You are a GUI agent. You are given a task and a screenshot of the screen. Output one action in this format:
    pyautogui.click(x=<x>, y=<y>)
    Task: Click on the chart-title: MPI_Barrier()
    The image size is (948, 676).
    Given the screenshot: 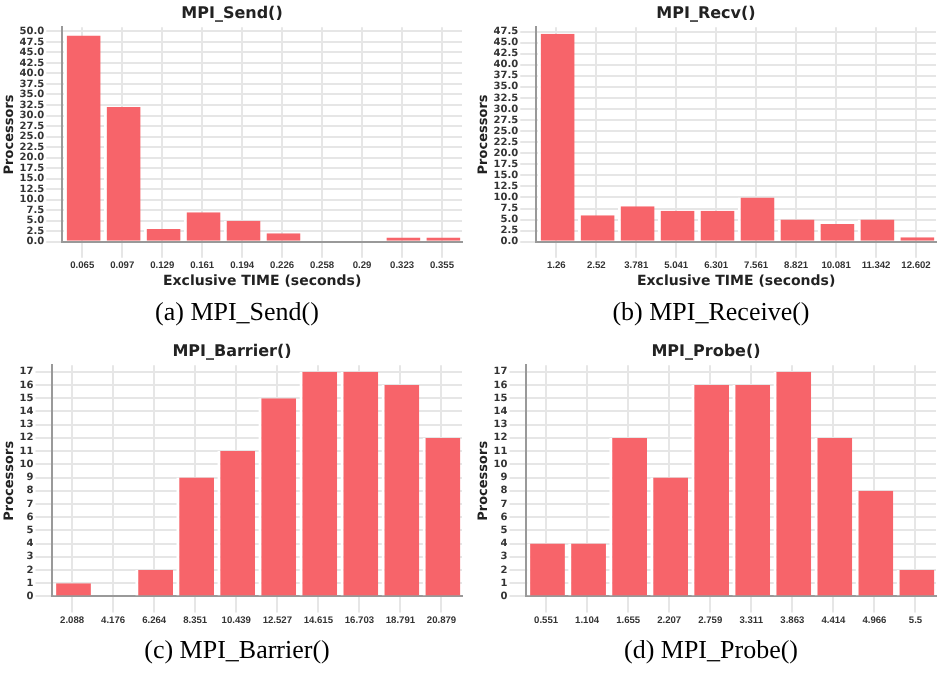 What is the action you would take?
    pyautogui.click(x=232, y=350)
    